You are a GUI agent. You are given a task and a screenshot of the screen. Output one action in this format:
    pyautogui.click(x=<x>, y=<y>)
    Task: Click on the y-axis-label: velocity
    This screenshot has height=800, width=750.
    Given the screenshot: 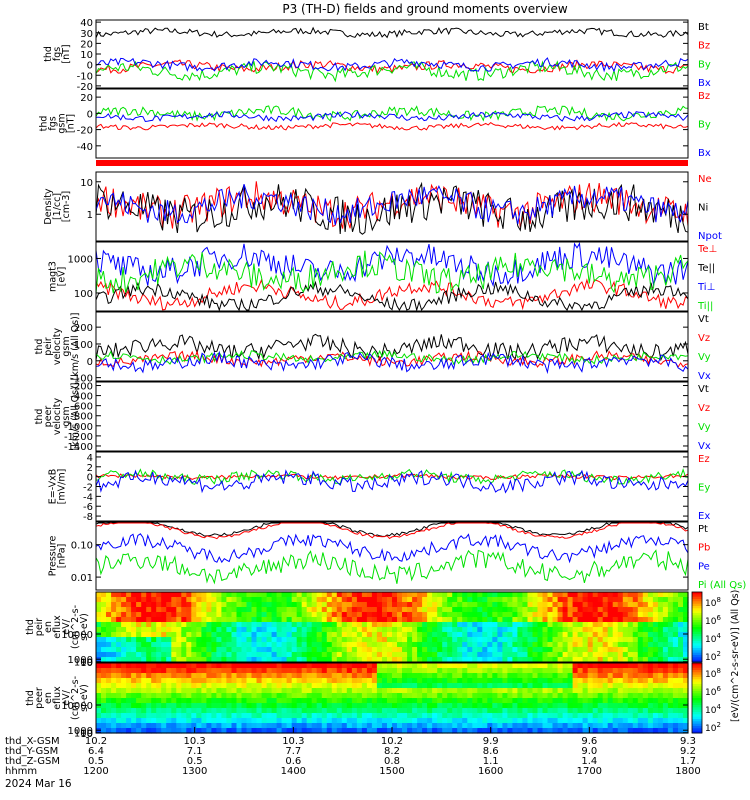 What is the action you would take?
    pyautogui.click(x=57, y=347)
    